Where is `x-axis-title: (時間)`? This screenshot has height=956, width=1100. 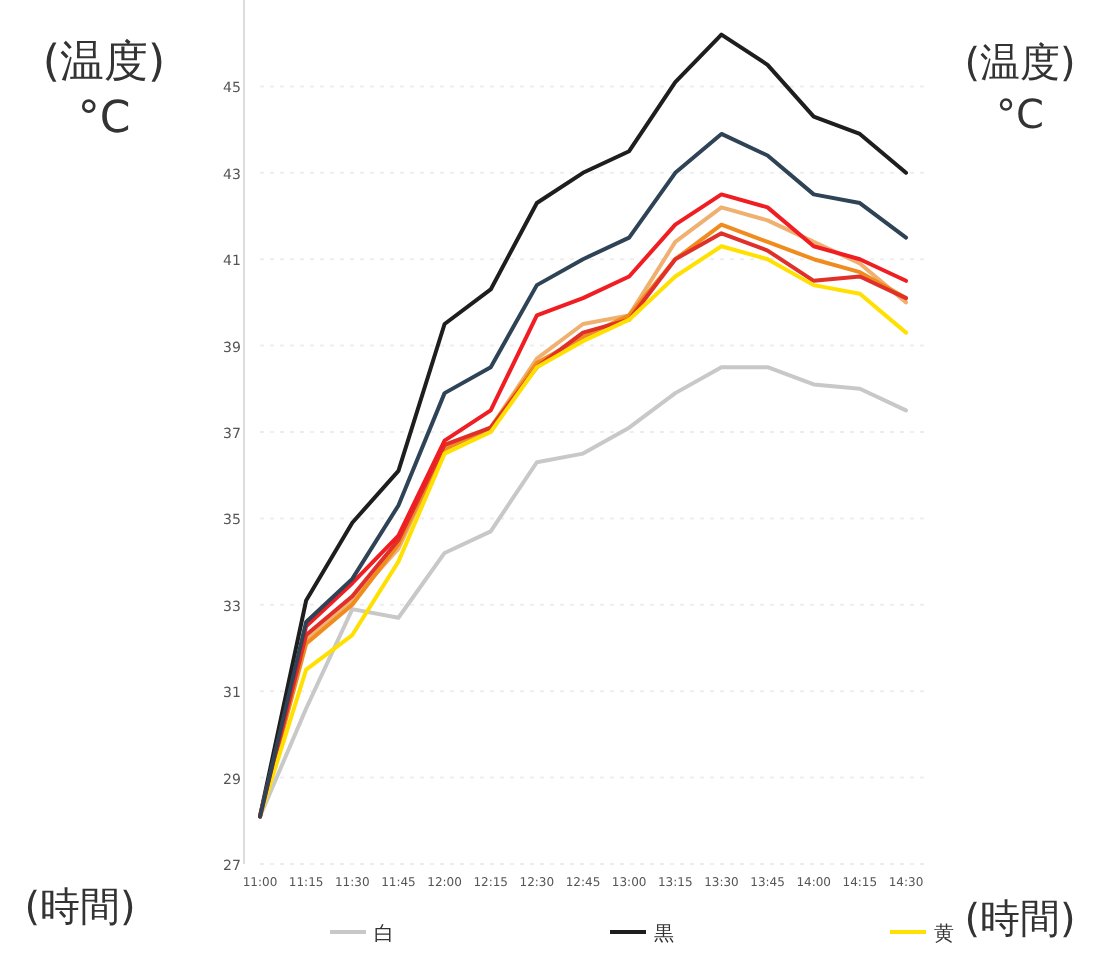
x-axis-title: (時間) is located at coordinates (80, 906).